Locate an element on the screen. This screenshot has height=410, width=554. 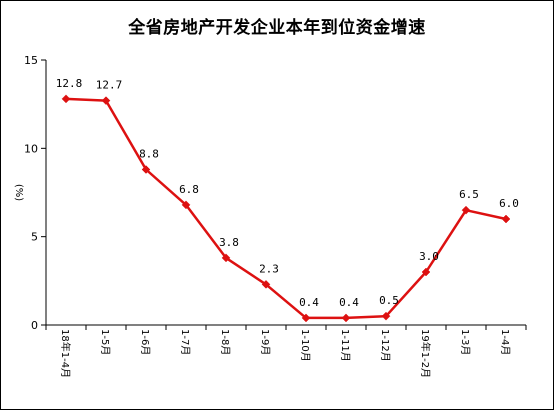
x-tick-label: 1-8月 is located at coordinates (225, 342).